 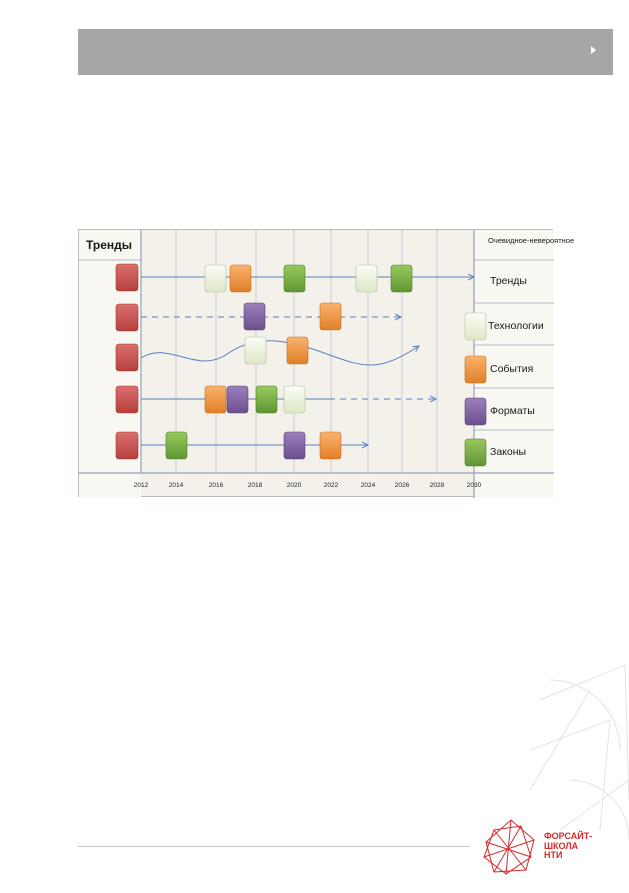 What do you see at coordinates (475, 411) in the screenshot?
I see `legend-format-marker` at bounding box center [475, 411].